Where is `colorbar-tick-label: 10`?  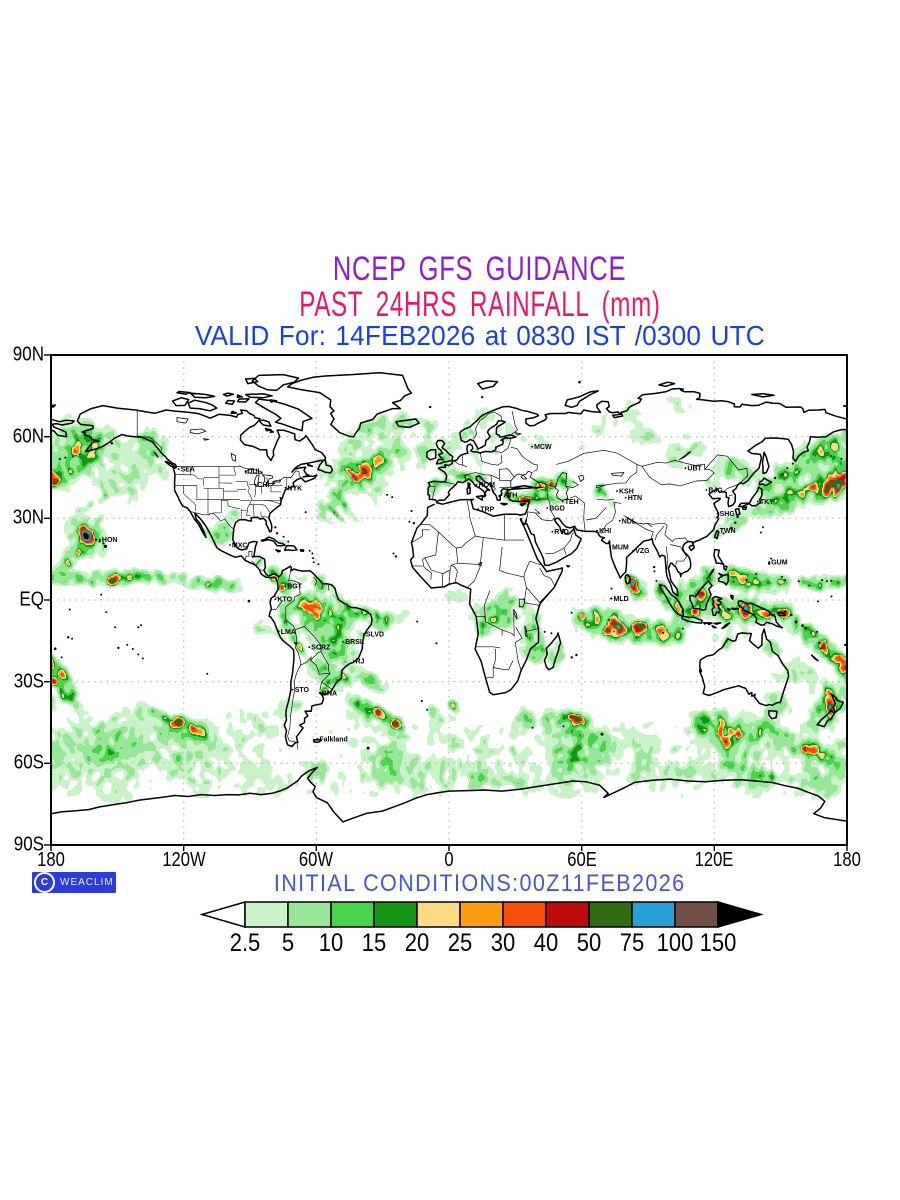 colorbar-tick-label: 10 is located at coordinates (331, 943).